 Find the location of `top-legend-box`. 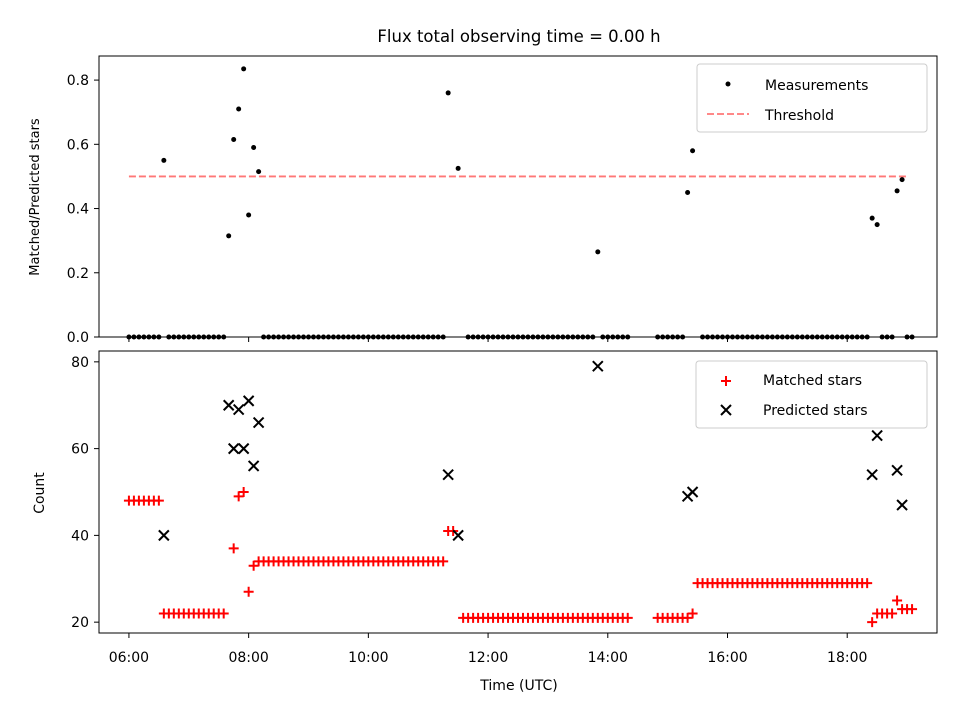

top-legend-box is located at coordinates (812, 98).